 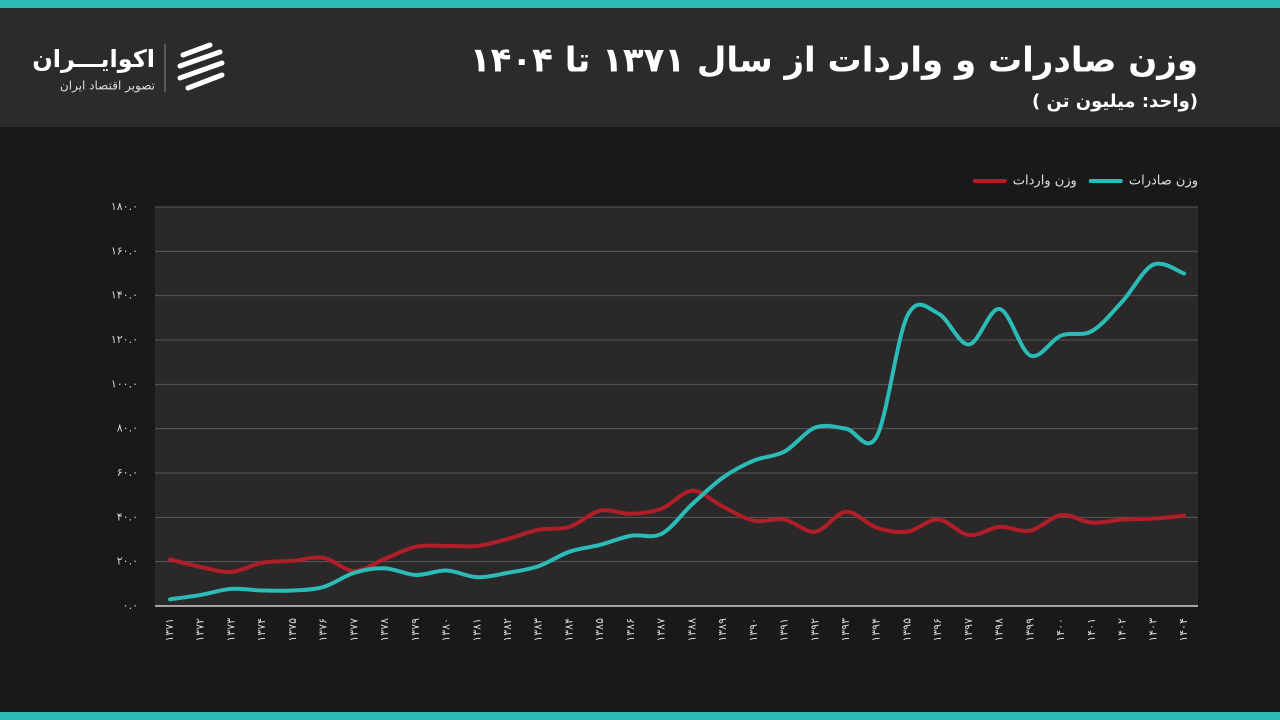 What do you see at coordinates (814, 630) in the screenshot?
I see `x-tick-label: ۱۳۹۲` at bounding box center [814, 630].